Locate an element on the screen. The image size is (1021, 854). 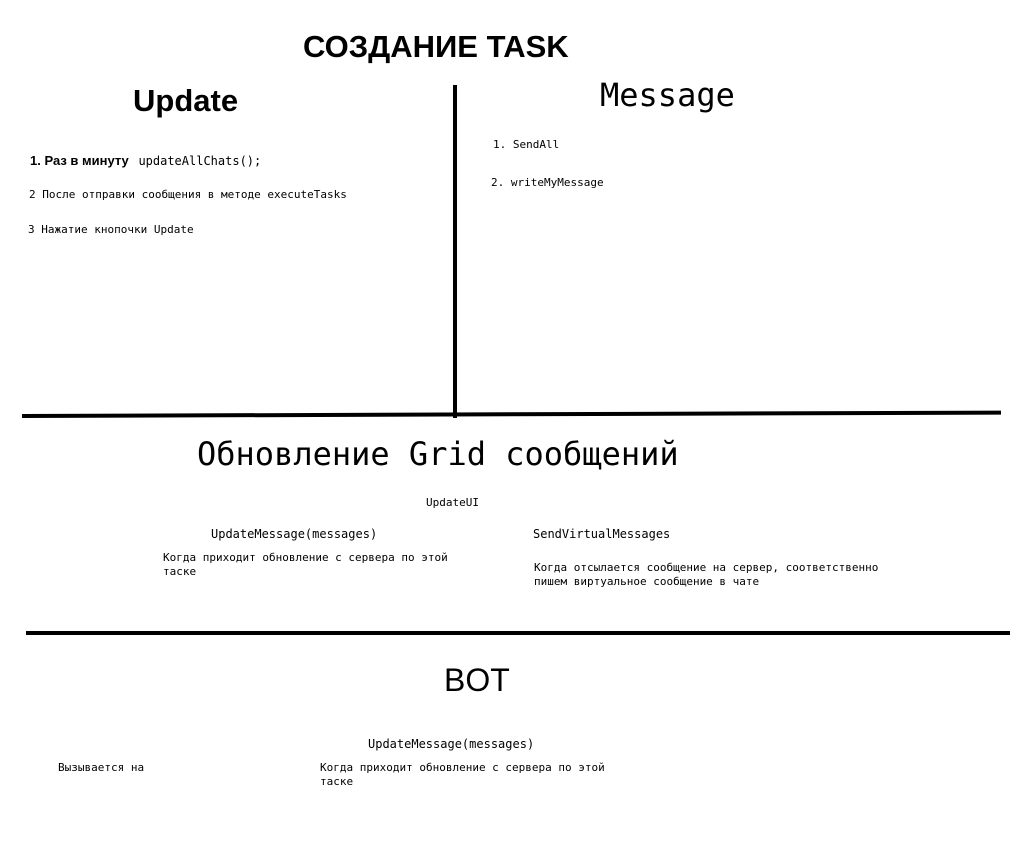
grid-right-method: SendVirtualMessages is located at coordinates (602, 534).